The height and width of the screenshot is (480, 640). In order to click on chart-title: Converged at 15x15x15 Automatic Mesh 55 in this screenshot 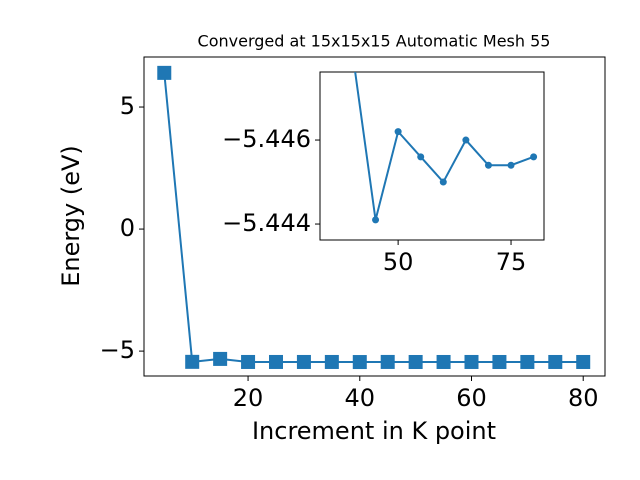, I will do `click(374, 41)`.